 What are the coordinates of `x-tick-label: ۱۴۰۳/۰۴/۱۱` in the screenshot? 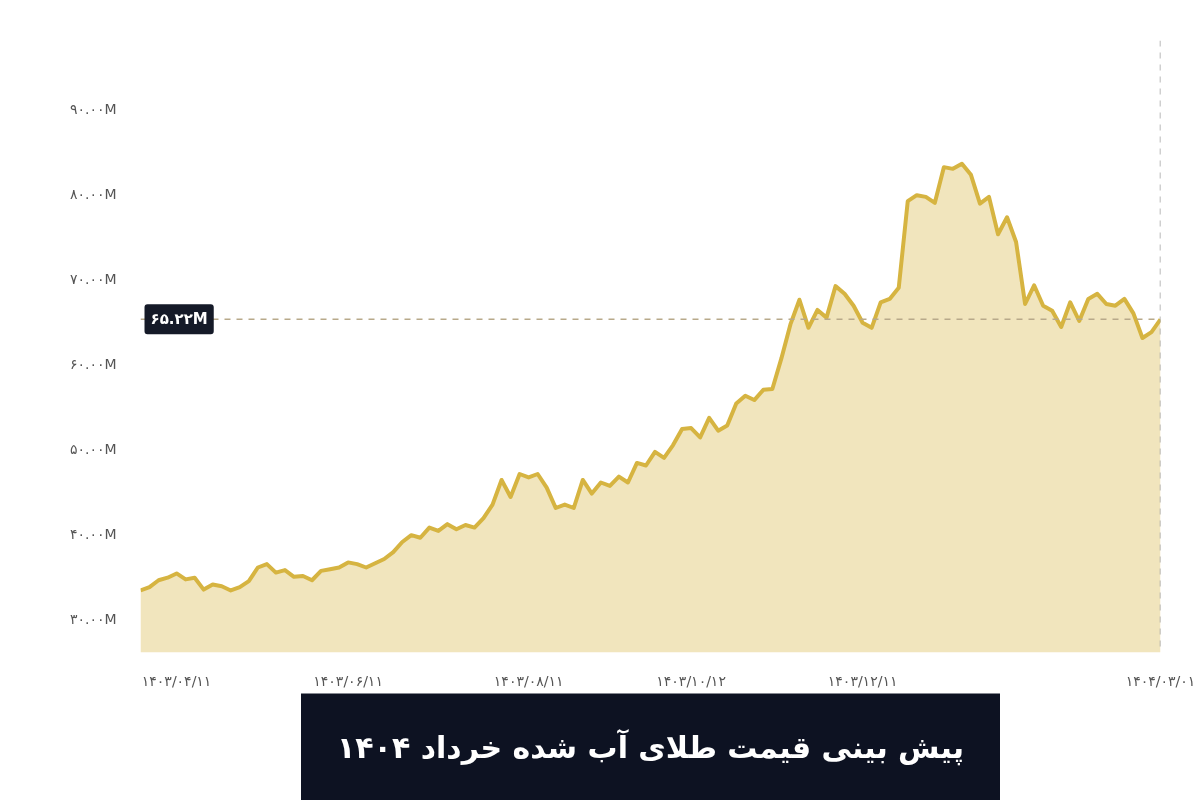 It's located at (176, 680).